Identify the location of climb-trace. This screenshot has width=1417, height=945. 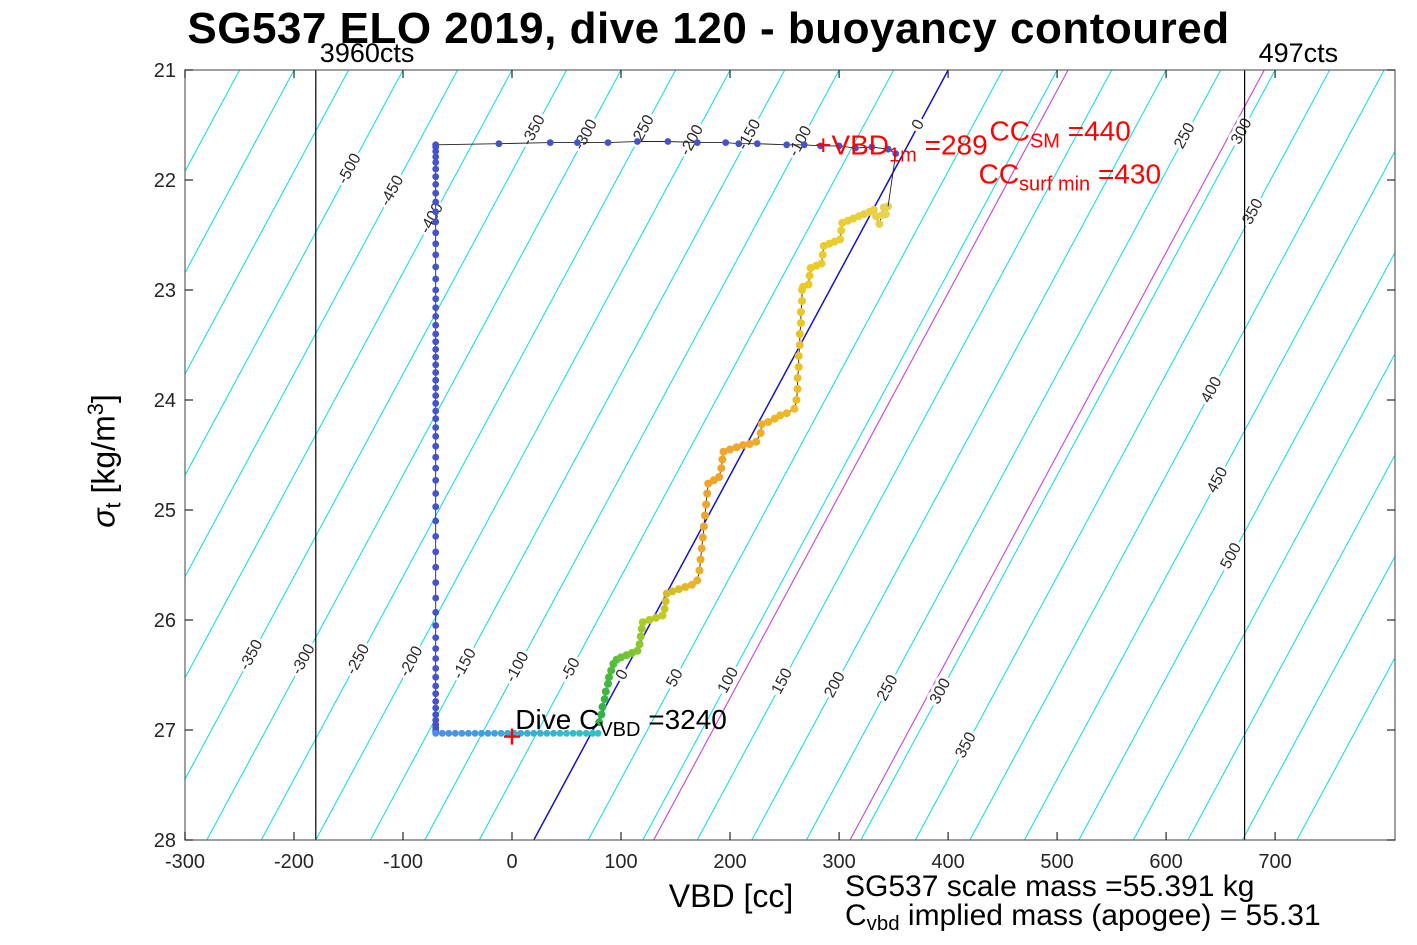
(744, 464).